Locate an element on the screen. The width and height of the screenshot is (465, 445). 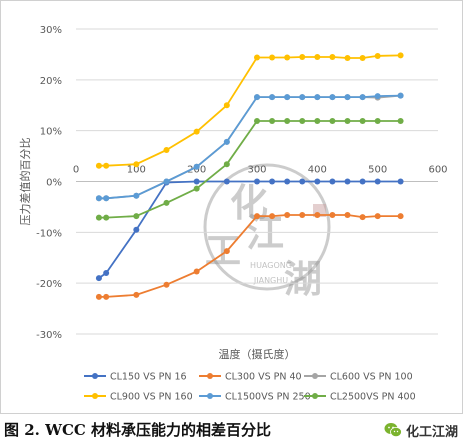
x-tick-label: 600 is located at coordinates (437, 170).